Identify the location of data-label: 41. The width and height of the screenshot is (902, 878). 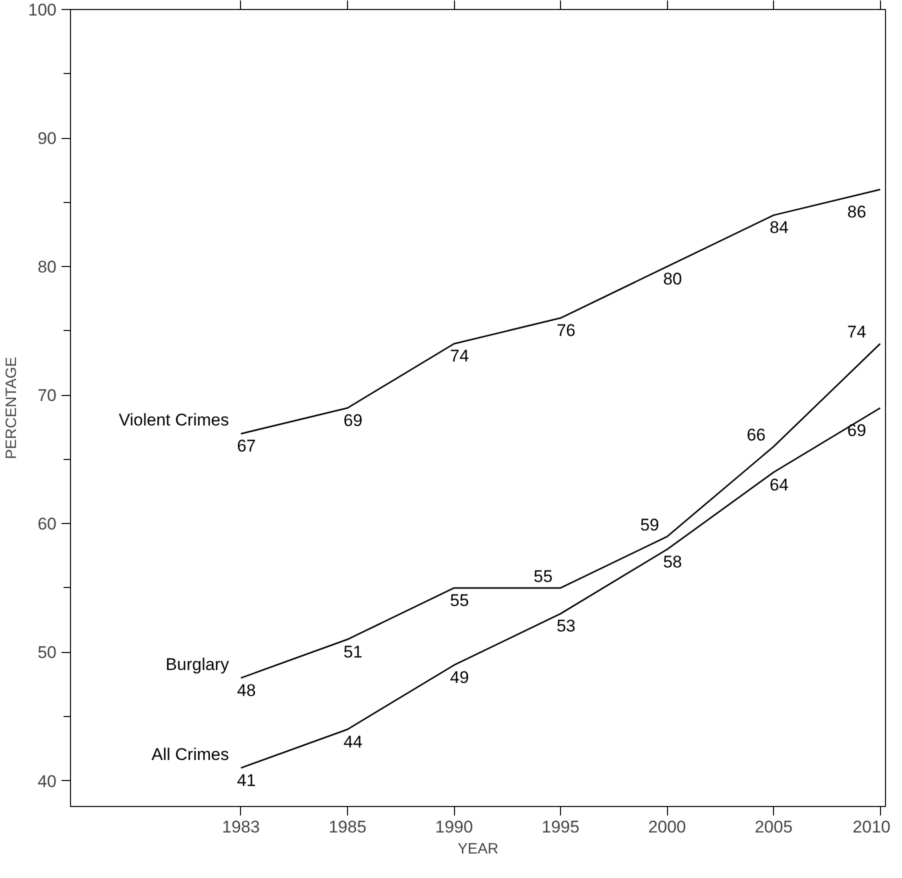
(246, 780).